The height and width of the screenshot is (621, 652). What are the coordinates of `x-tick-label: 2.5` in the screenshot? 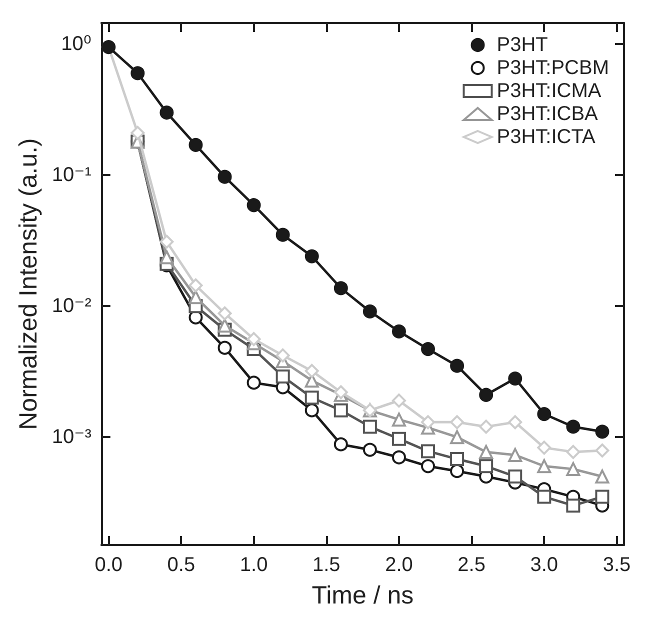 It's located at (472, 565).